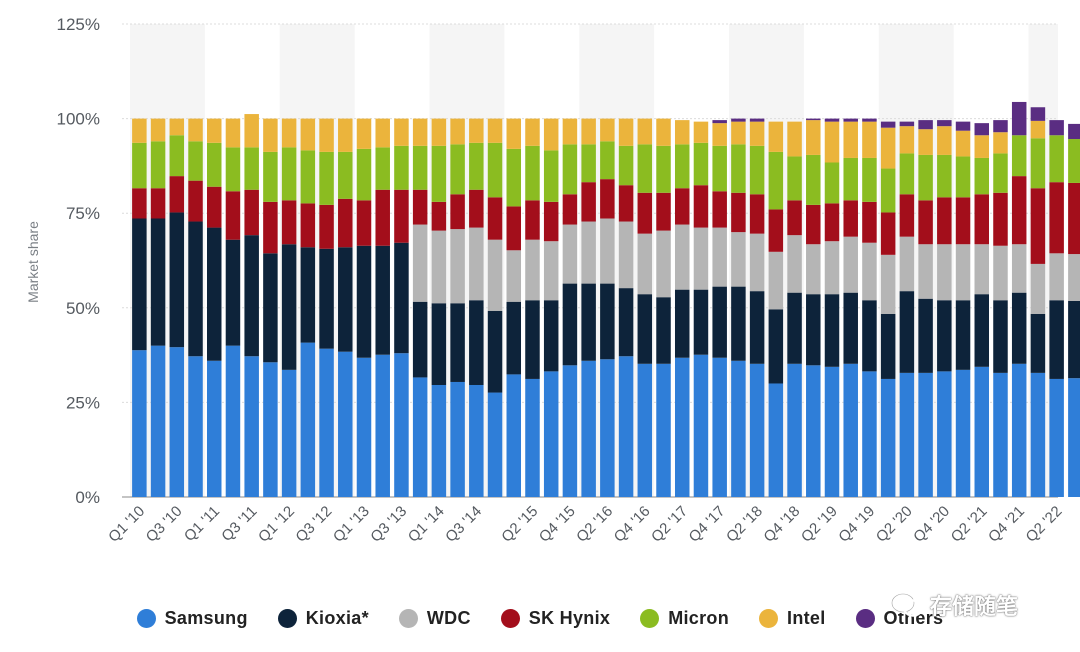  What do you see at coordinates (792, 618) in the screenshot?
I see `legend-item-intel: Intel` at bounding box center [792, 618].